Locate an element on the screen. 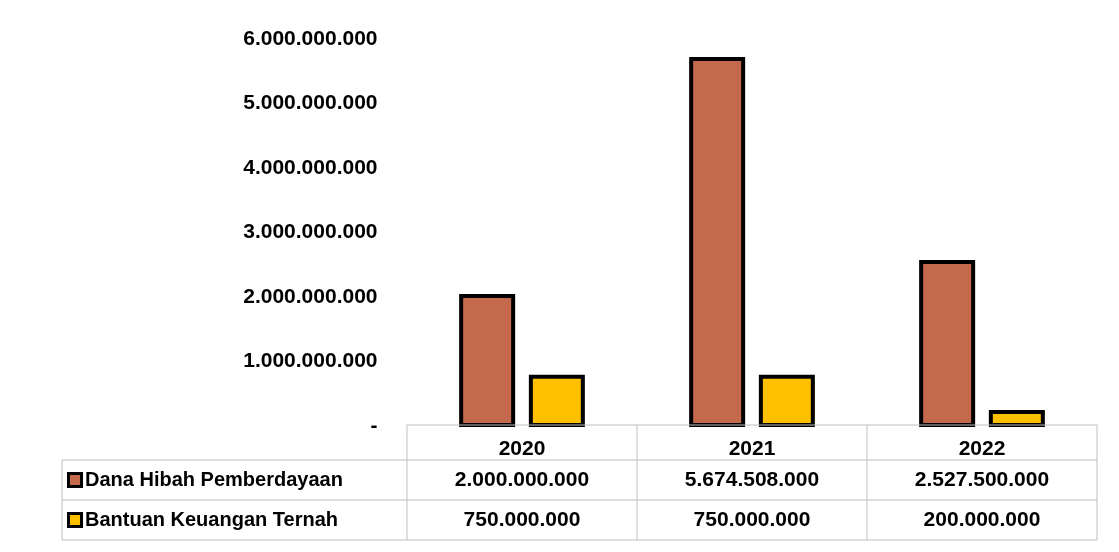 Image resolution: width=1119 pixels, height=552 pixels. y-tick-label: 1.000.000.000 is located at coordinates (310, 359).